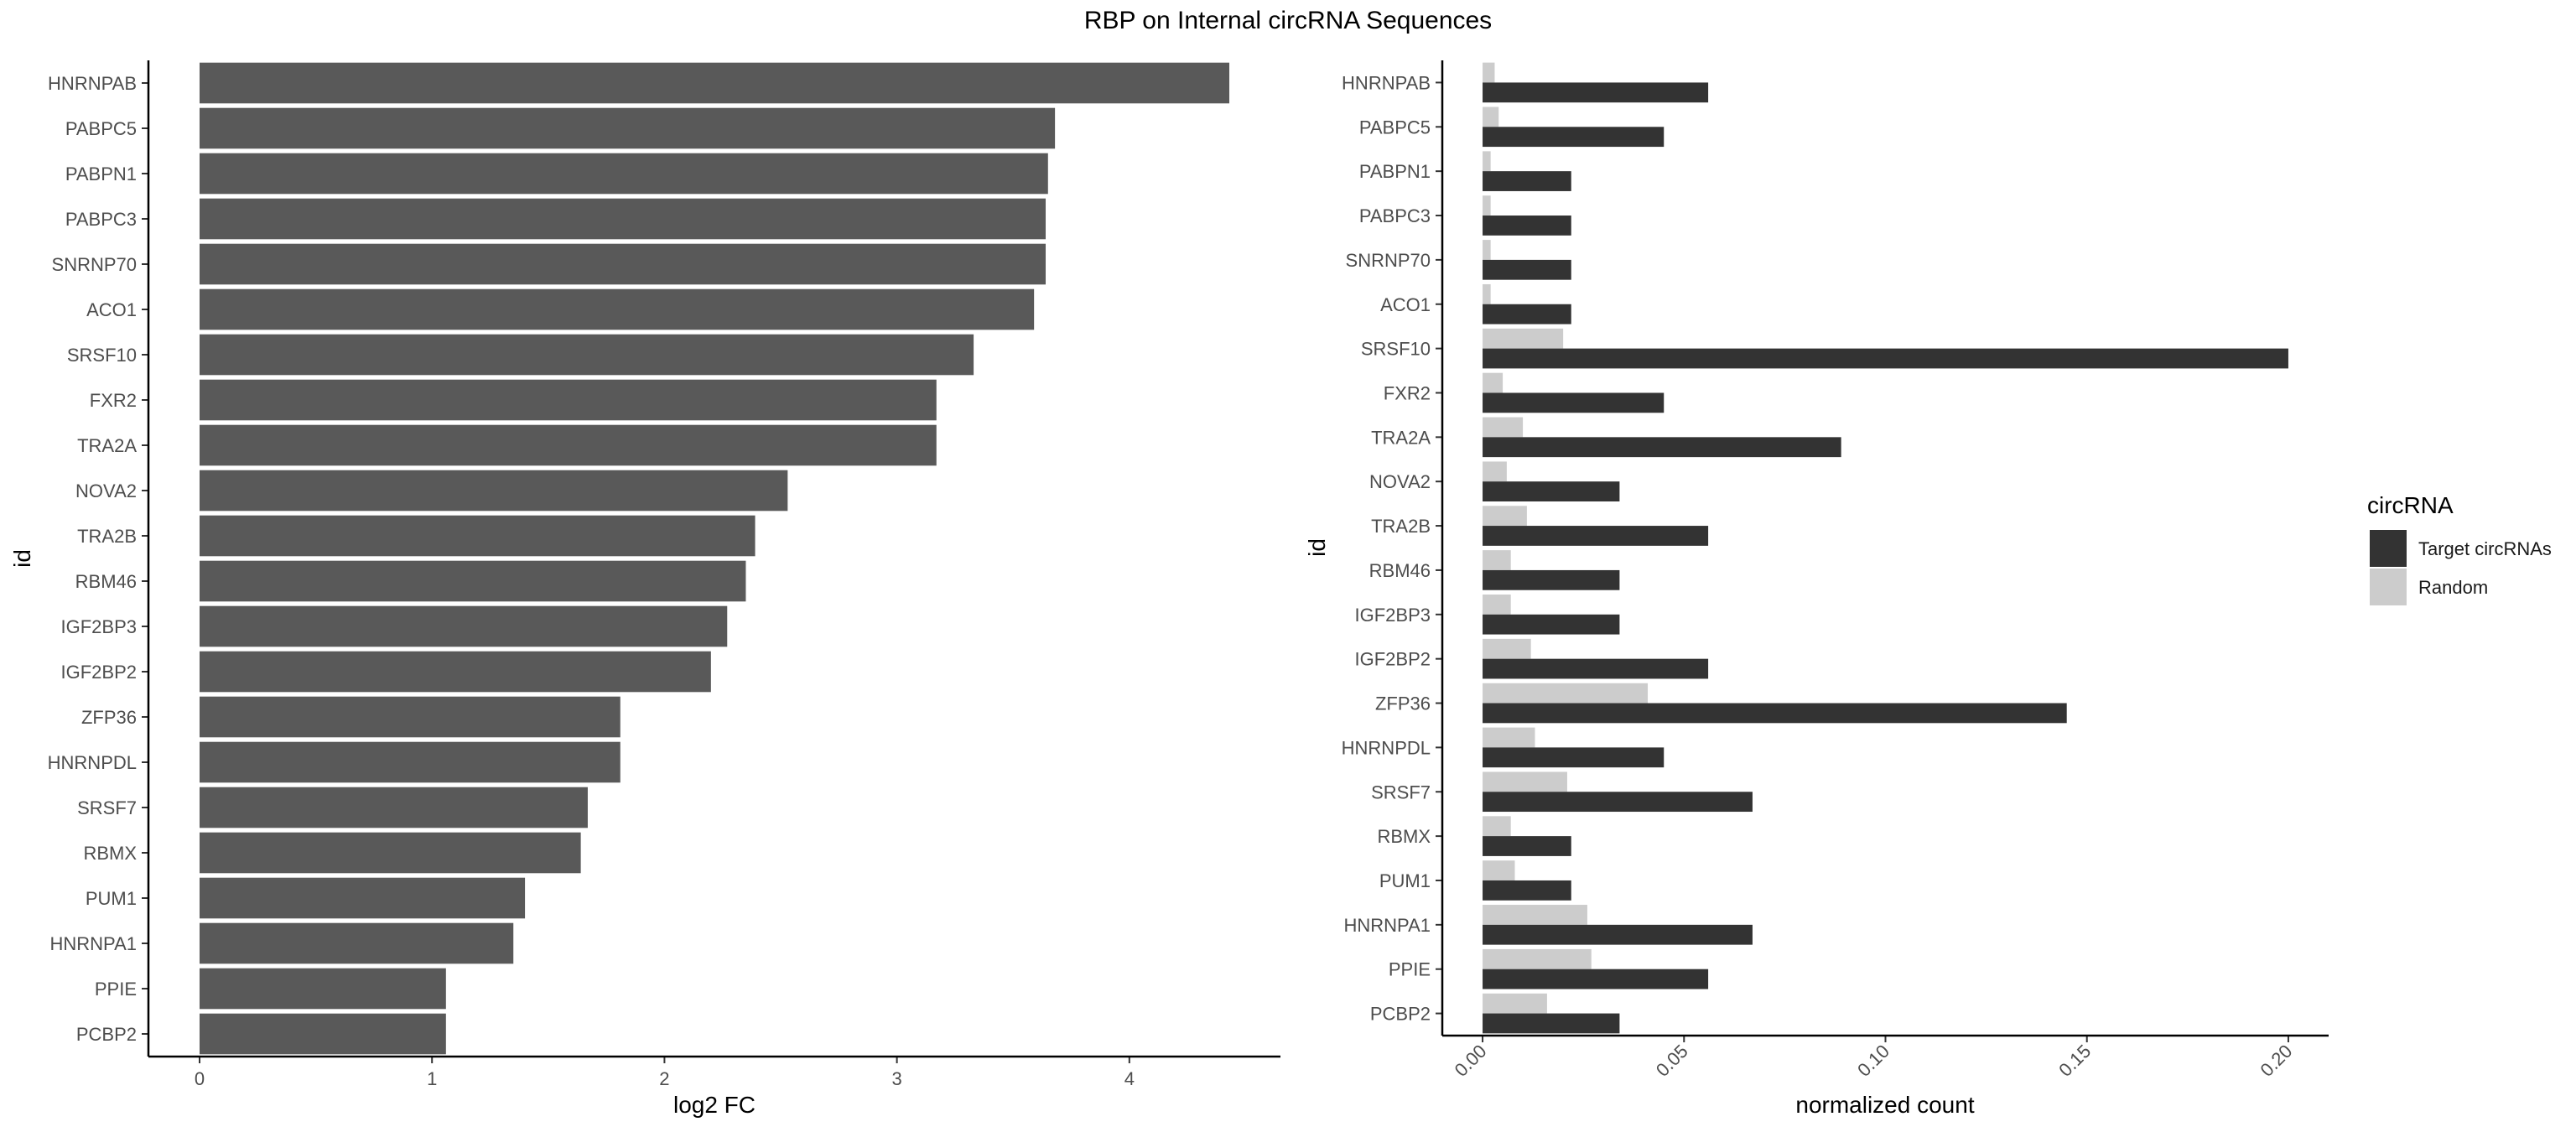 The image size is (2576, 1127). What do you see at coordinates (322, 989) in the screenshot?
I see `bar-ppie` at bounding box center [322, 989].